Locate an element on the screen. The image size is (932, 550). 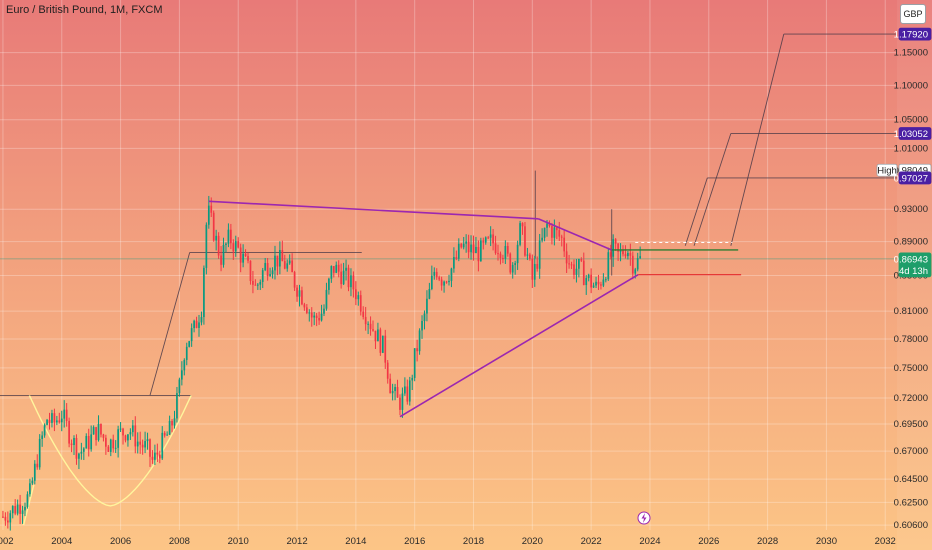
price-tag-value: 0.86943 is located at coordinates (911, 259).